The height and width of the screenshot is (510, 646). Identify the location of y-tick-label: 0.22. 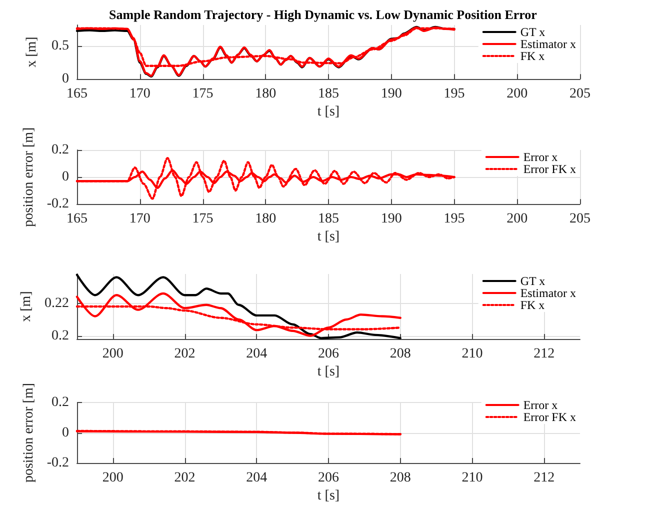
(56, 303).